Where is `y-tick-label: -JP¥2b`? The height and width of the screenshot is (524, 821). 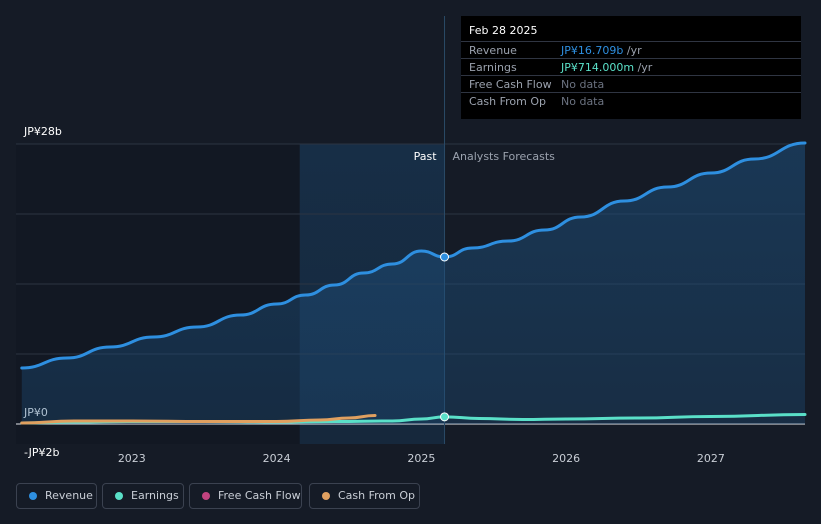
y-tick-label: -JP¥2b is located at coordinates (41, 452).